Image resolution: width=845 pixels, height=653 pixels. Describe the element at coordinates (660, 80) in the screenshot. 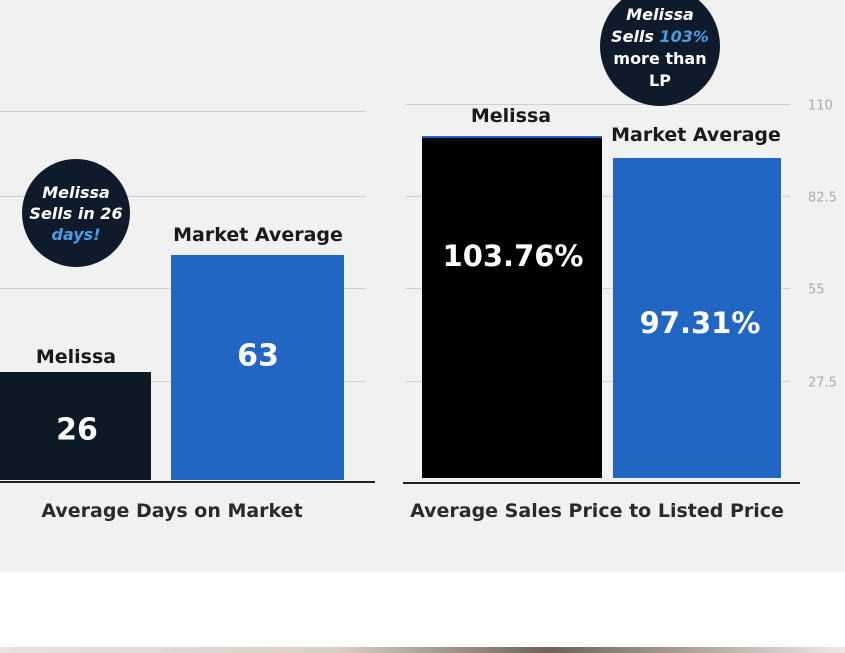

I see `callout-line: LP` at that location.